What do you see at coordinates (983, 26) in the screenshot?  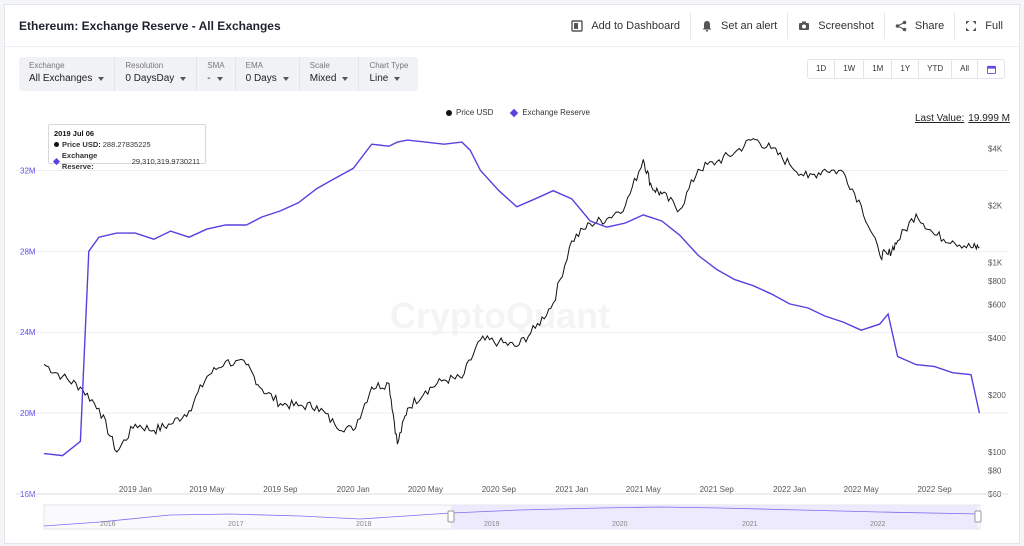 I see `fullscreen-button: Full` at bounding box center [983, 26].